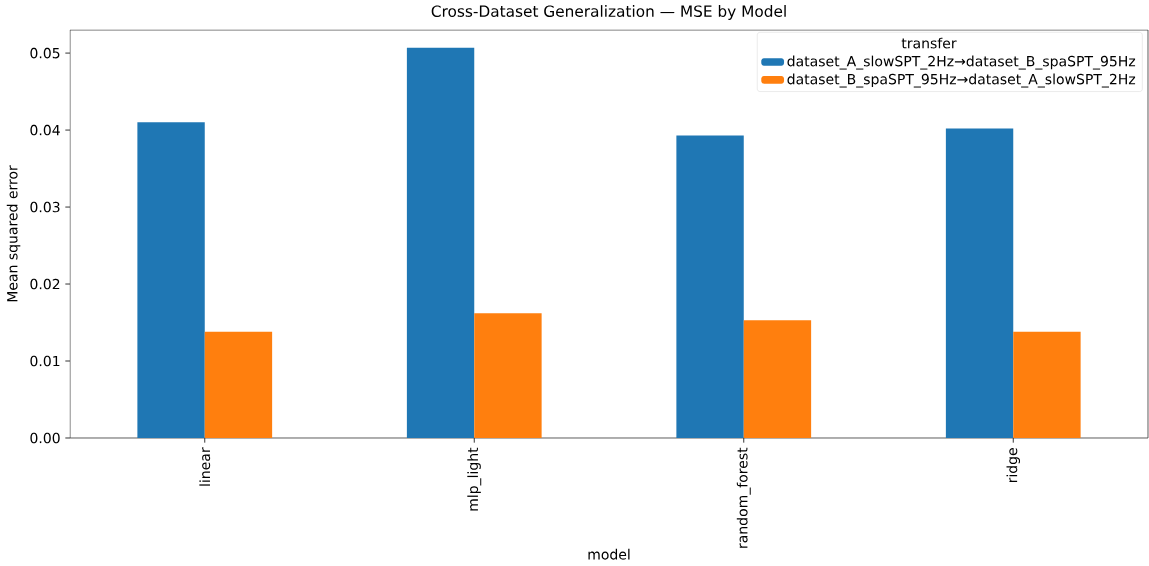 The width and height of the screenshot is (1149, 566). Describe the element at coordinates (45, 53) in the screenshot. I see `y-tick-label: 0.05` at that location.